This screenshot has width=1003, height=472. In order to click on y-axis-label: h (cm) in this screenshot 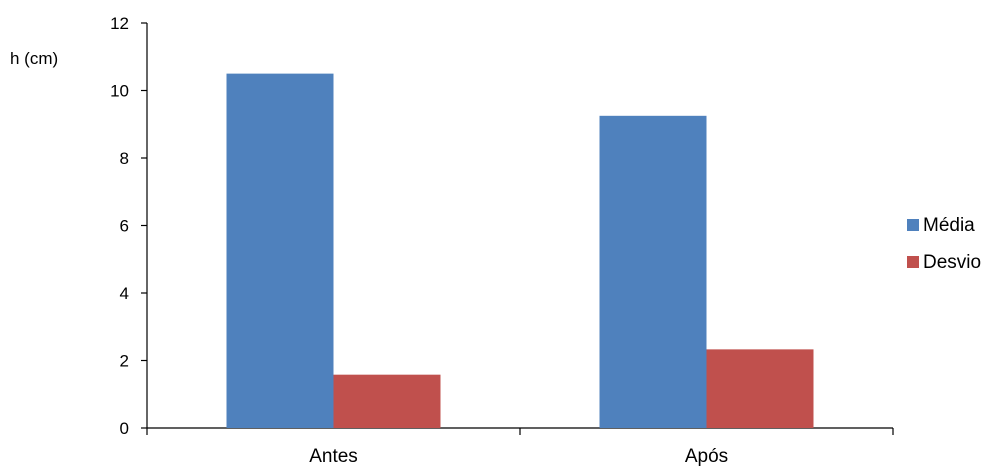, I will do `click(34, 58)`.